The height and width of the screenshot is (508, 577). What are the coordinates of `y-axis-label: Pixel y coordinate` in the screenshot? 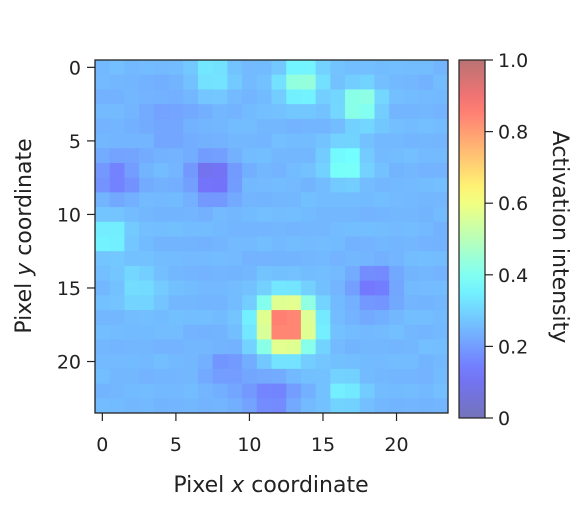 It's located at (24, 235).